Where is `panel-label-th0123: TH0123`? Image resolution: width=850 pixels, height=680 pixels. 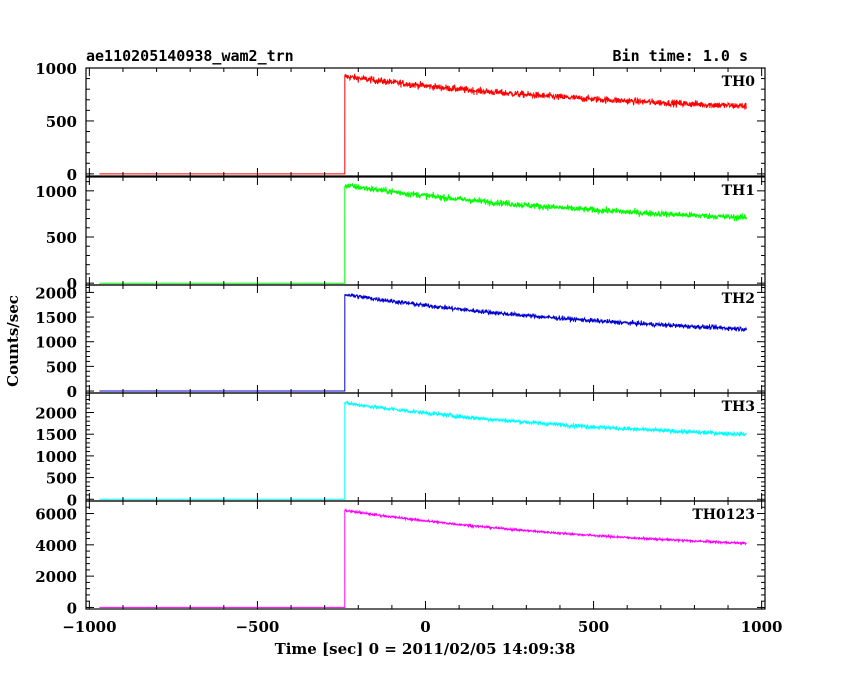
panel-label-th0123: TH0123 is located at coordinates (723, 515).